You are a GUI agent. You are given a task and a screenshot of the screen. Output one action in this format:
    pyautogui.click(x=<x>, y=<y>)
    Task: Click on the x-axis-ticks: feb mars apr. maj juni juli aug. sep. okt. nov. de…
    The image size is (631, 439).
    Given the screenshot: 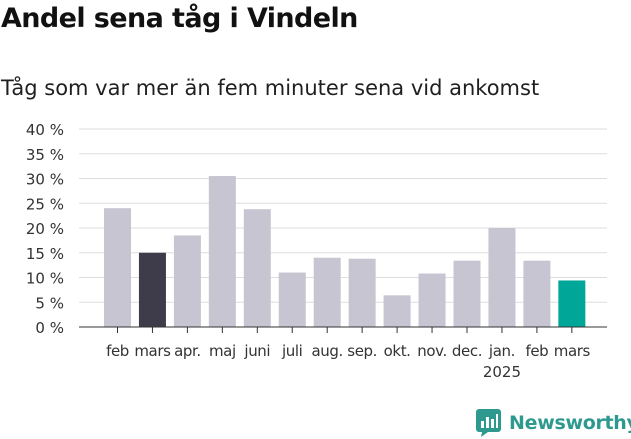 What is the action you would take?
    pyautogui.click(x=348, y=343)
    